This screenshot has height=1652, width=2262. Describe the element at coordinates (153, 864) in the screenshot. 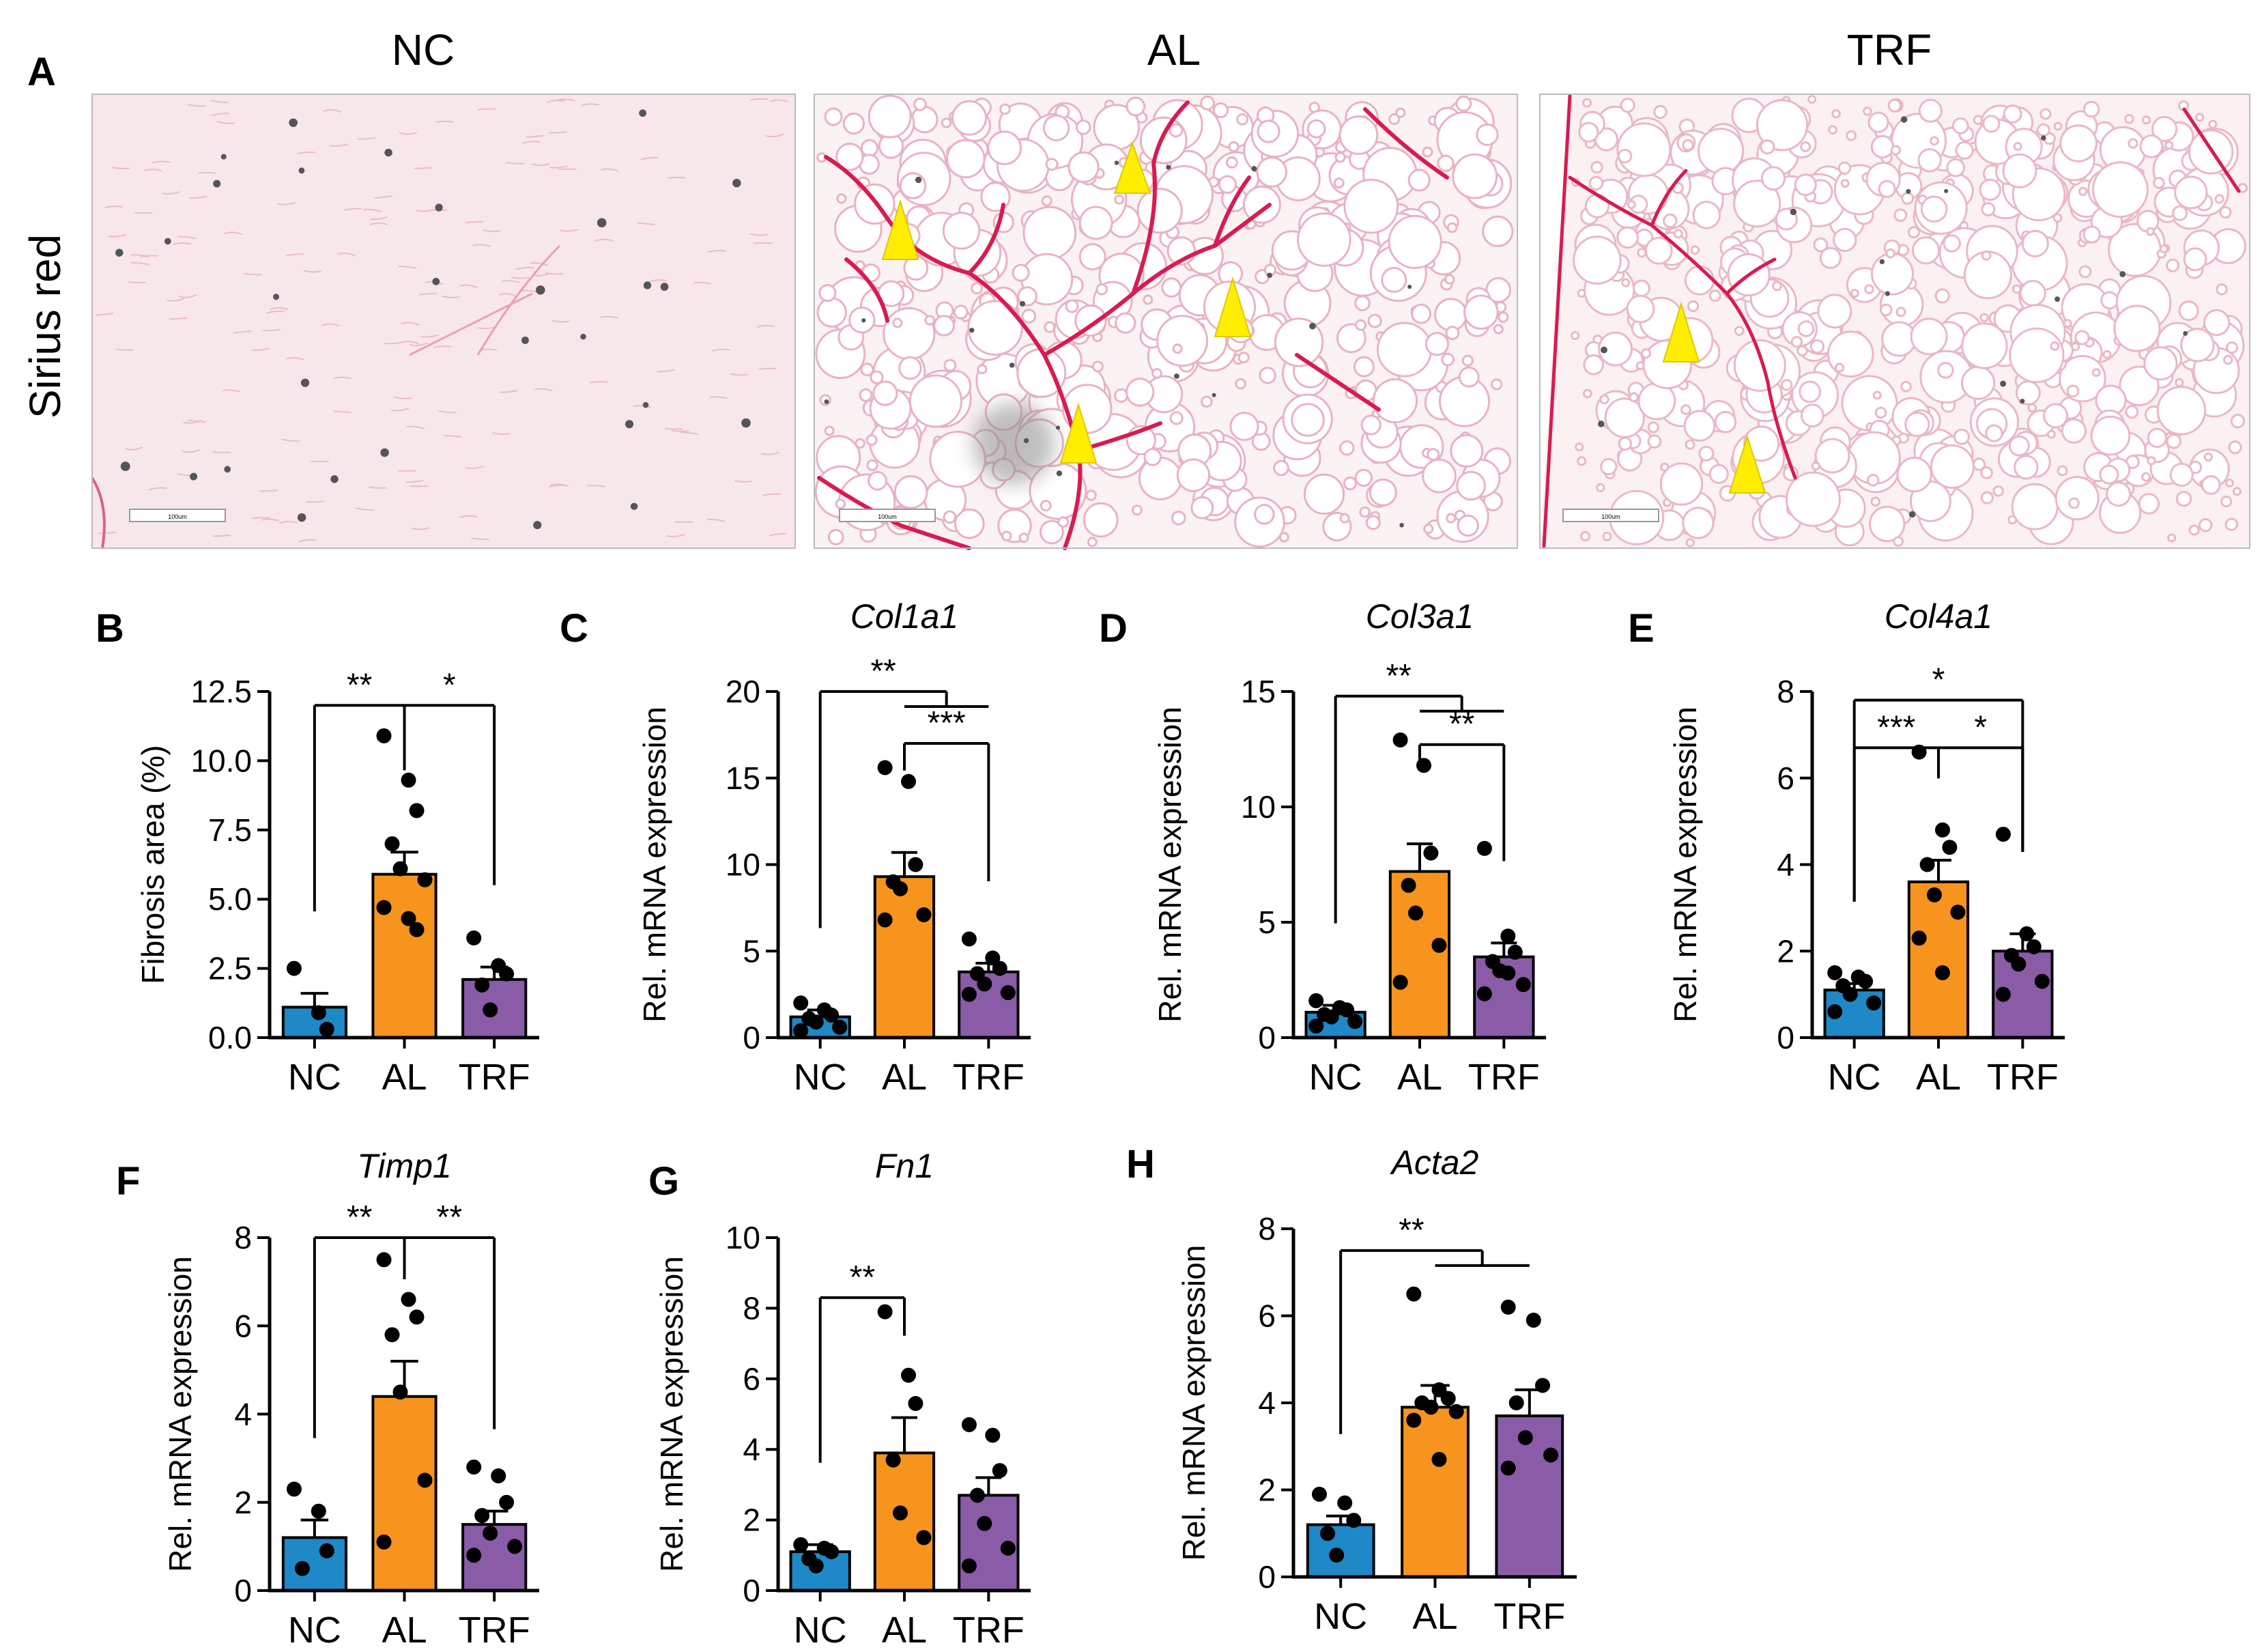

I see `y-axis-label: Fibrosis area (%)` at that location.